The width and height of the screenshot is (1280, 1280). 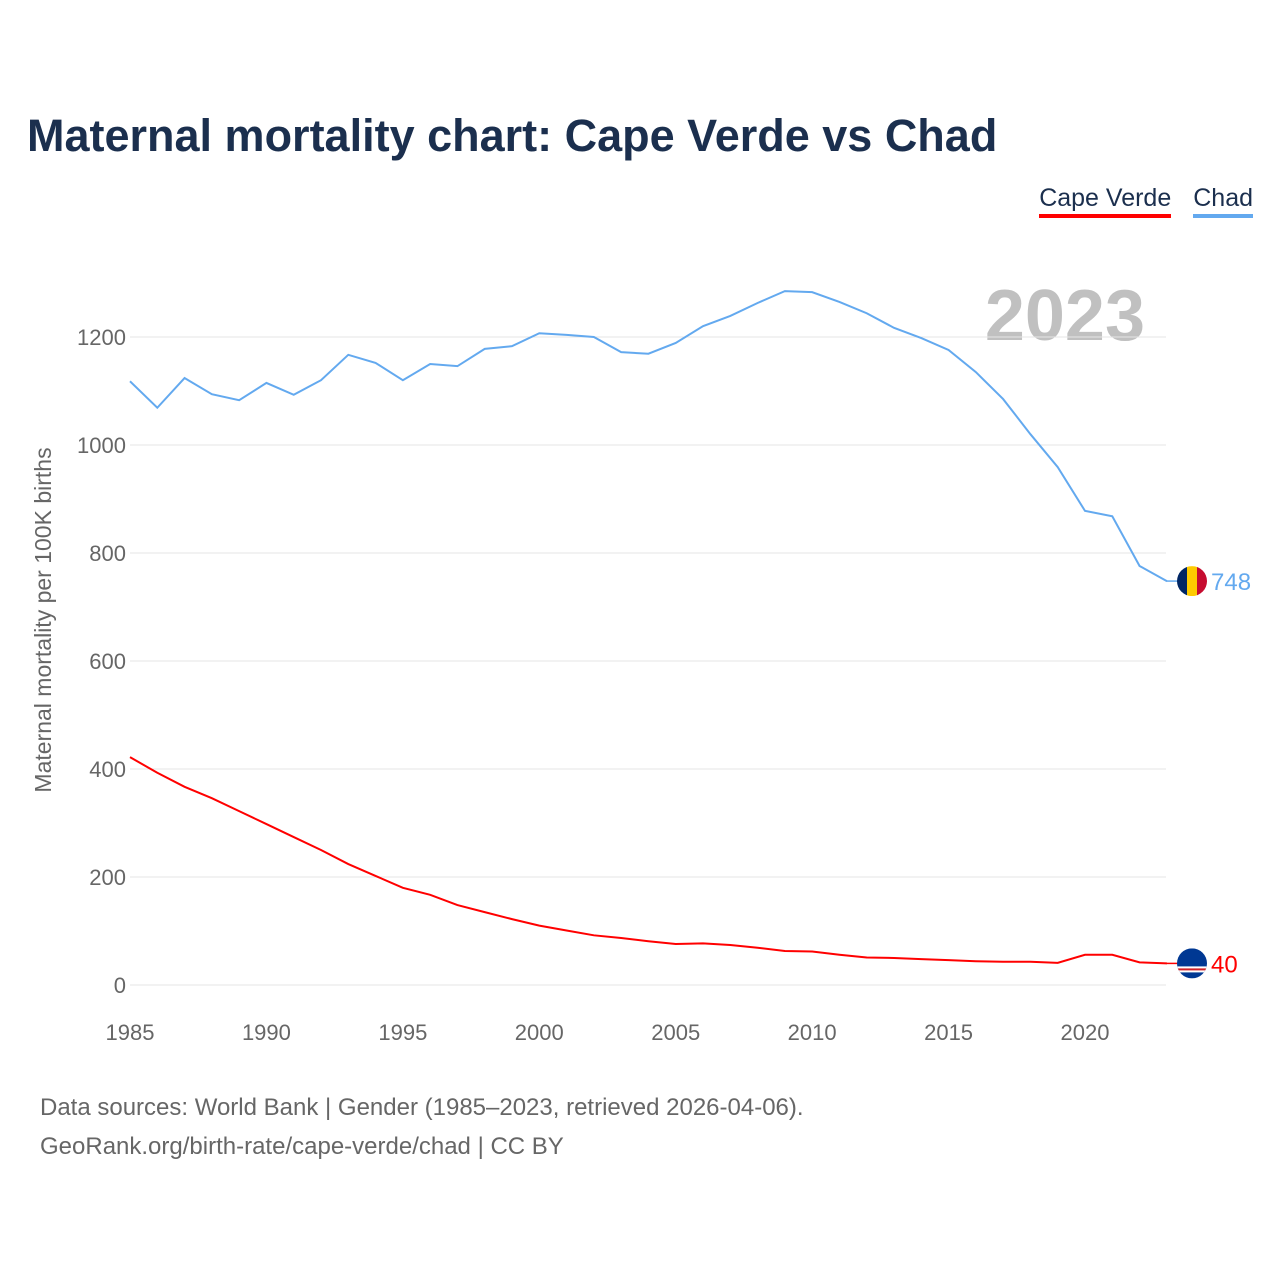 I want to click on y-axis-label: Maternal mortality per 100K births, so click(x=43, y=619).